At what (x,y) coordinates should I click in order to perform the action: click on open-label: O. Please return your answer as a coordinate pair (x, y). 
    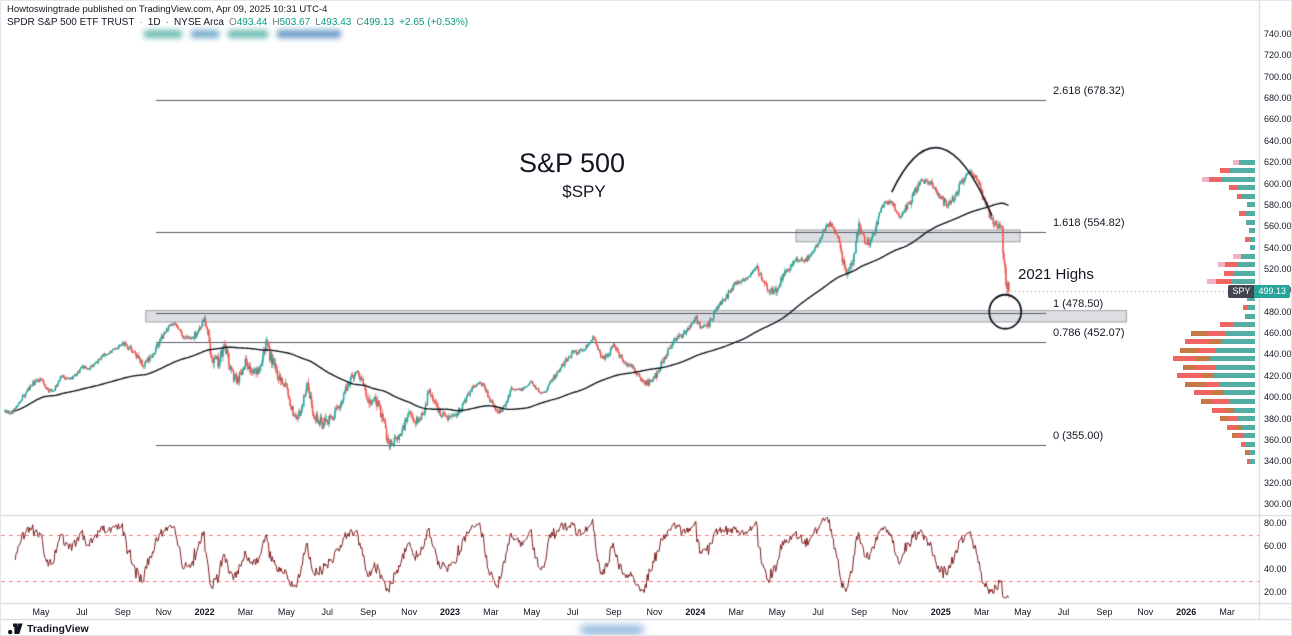
    Looking at the image, I should click on (232, 22).